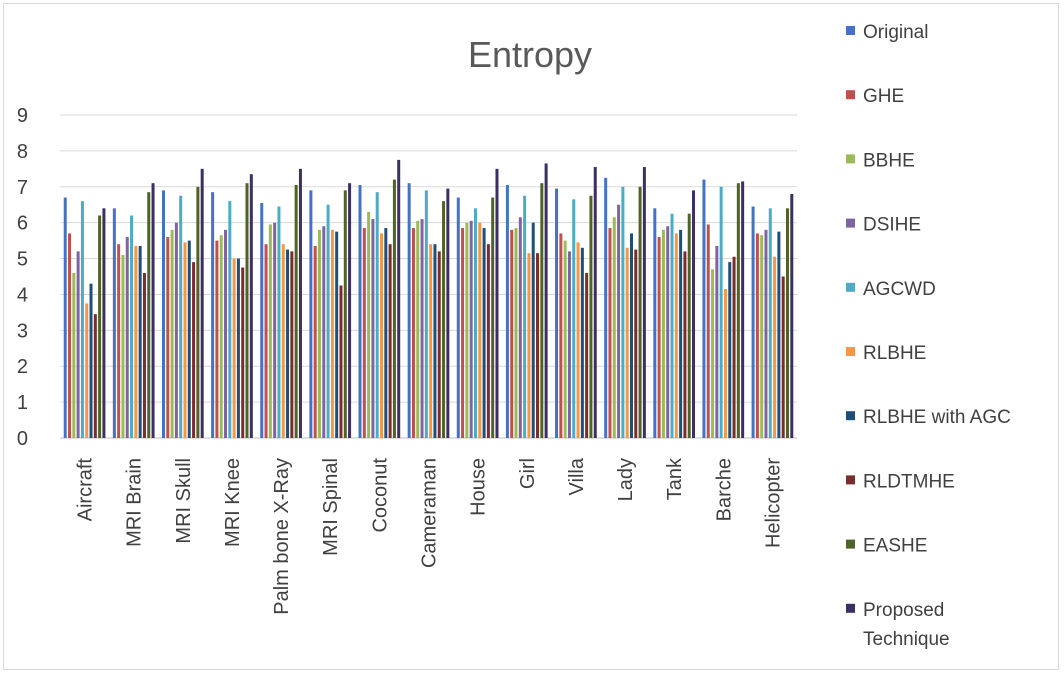 This screenshot has width=1064, height=675. What do you see at coordinates (380, 495) in the screenshot?
I see `x-tick-label: Coconut` at bounding box center [380, 495].